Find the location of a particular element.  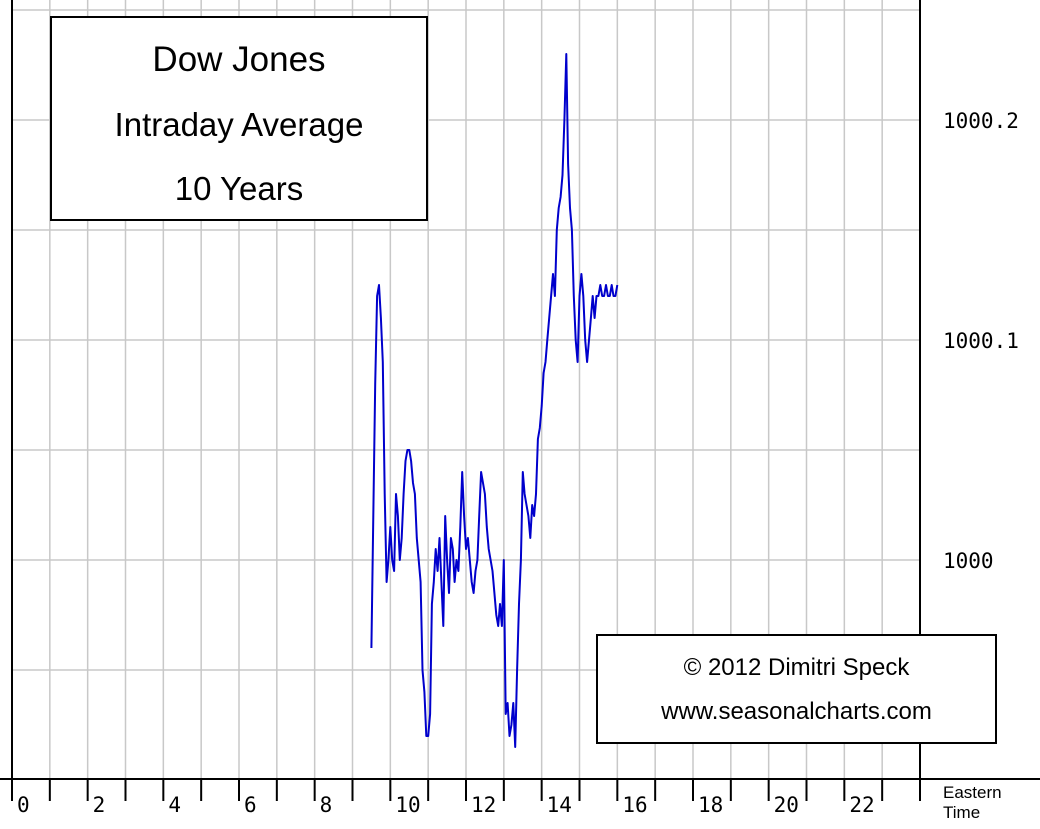

x-axis-label-line2: Time is located at coordinates (961, 812).